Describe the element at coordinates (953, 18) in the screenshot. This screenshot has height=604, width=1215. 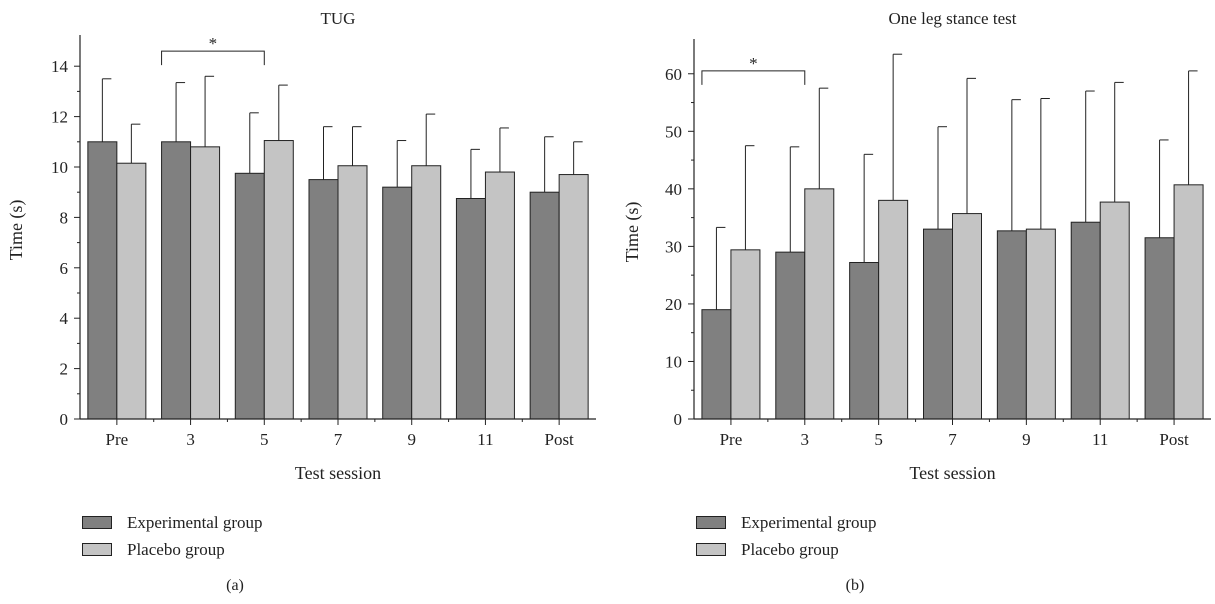
I see `chart-title: One leg stance test` at that location.